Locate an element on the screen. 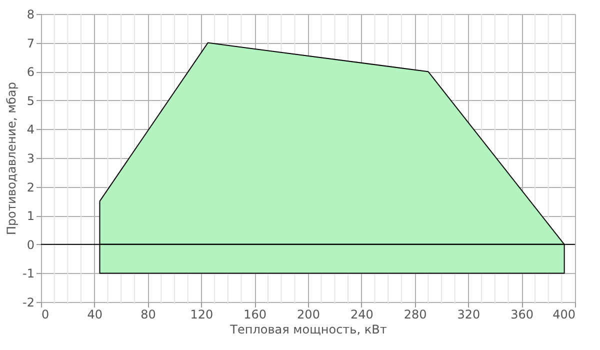  y-axis-title: Противодавление, мбар is located at coordinates (11, 159).